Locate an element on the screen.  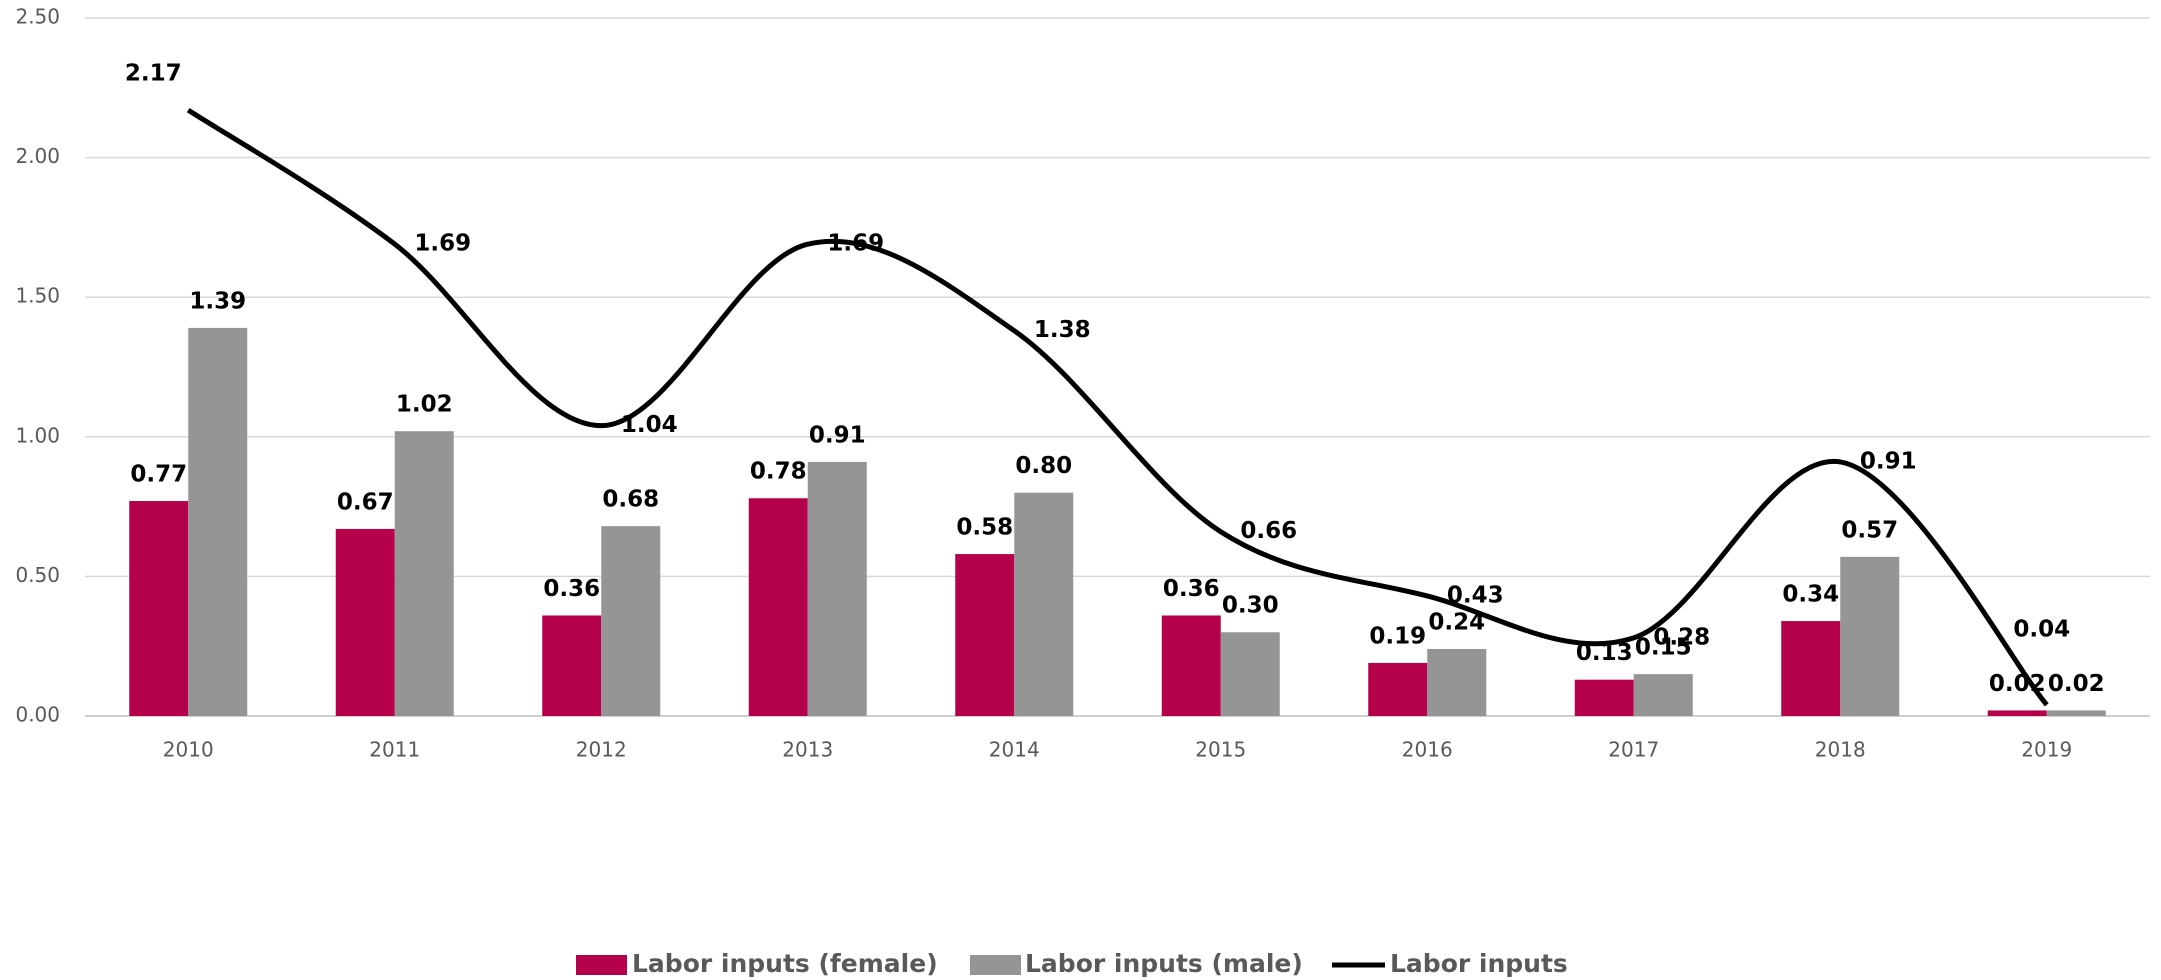
data-label: 0.78 is located at coordinates (778, 472).